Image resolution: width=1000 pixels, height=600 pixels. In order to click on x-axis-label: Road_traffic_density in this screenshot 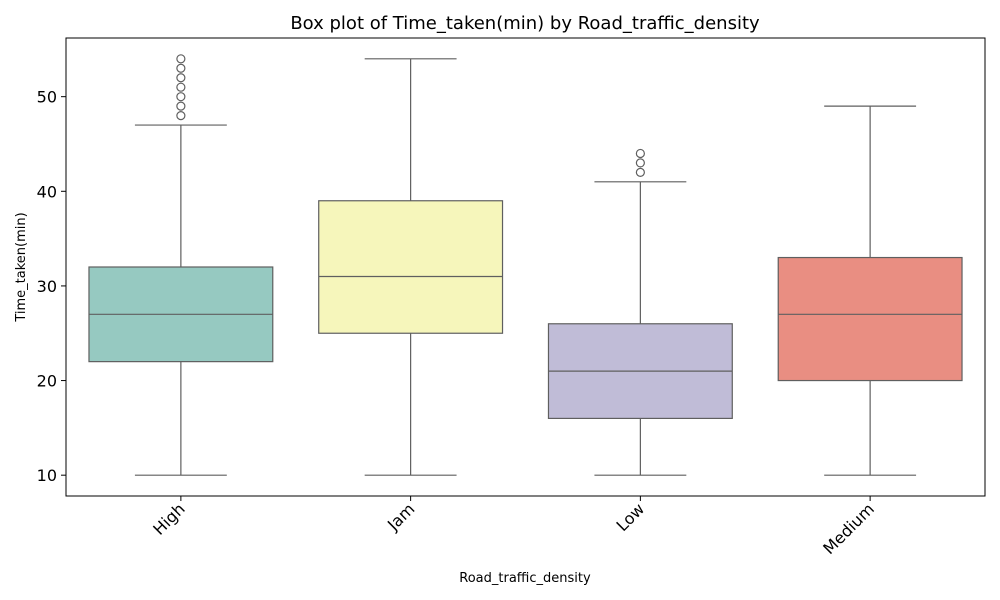, I will do `click(525, 578)`.